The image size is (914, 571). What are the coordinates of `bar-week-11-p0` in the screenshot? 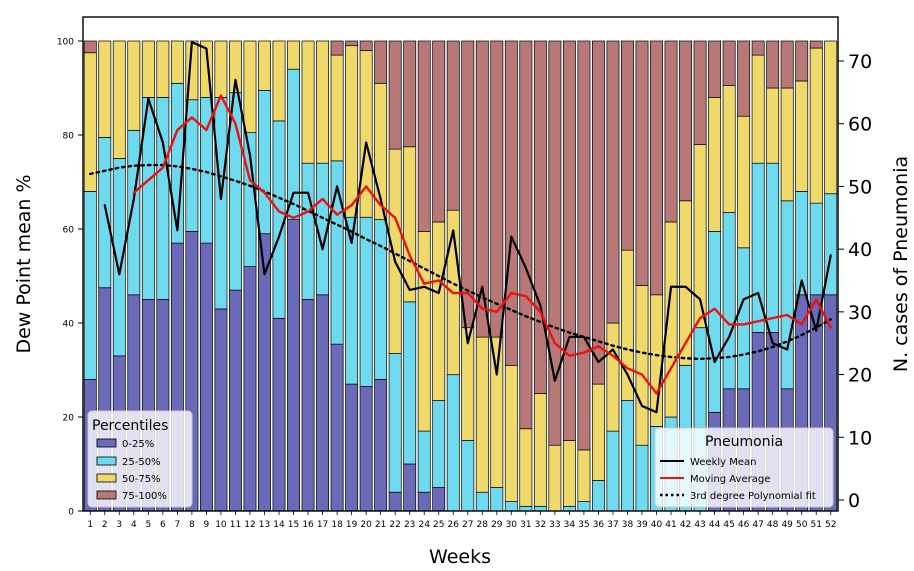 It's located at (235, 400).